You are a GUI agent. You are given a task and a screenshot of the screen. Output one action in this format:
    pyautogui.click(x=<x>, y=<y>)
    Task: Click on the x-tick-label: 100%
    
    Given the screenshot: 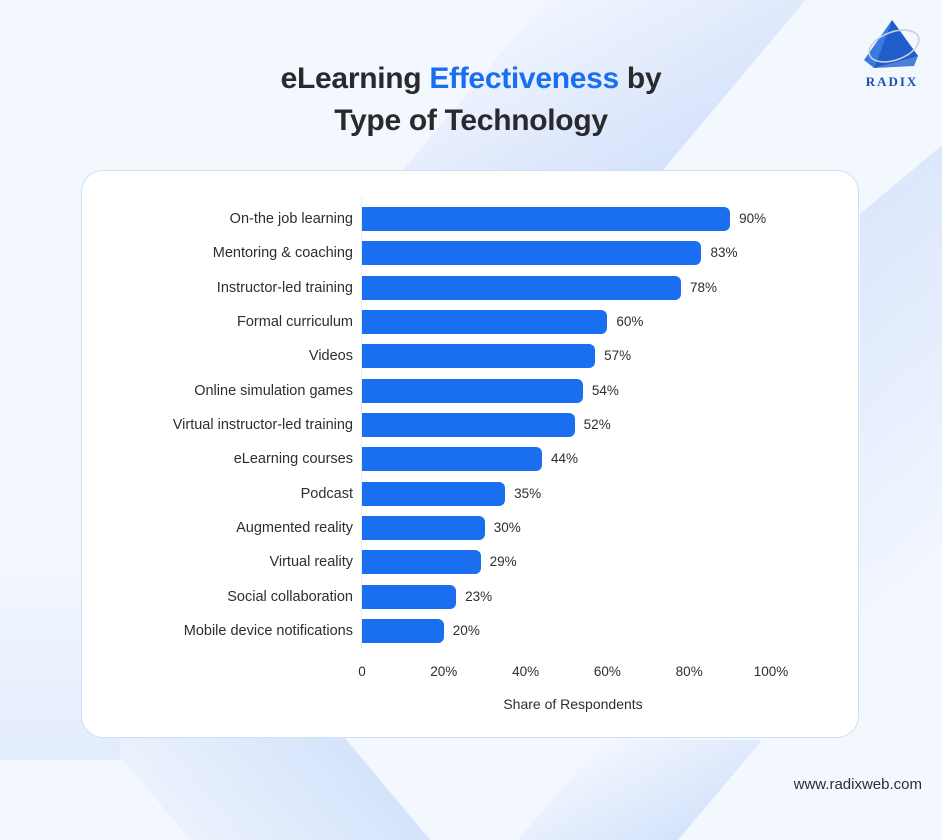 What is the action you would take?
    pyautogui.click(x=771, y=671)
    